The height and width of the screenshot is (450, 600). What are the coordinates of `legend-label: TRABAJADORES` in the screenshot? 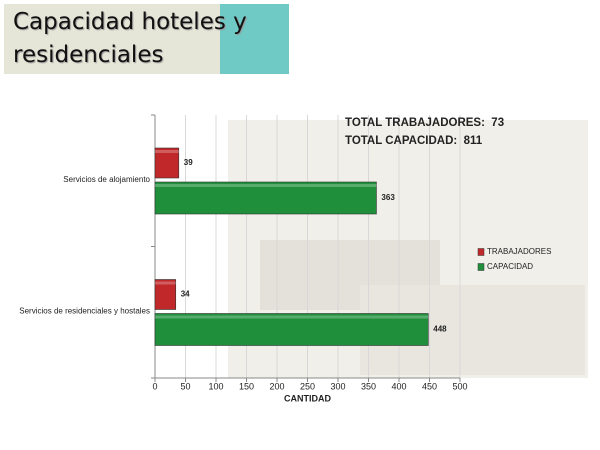 It's located at (519, 251).